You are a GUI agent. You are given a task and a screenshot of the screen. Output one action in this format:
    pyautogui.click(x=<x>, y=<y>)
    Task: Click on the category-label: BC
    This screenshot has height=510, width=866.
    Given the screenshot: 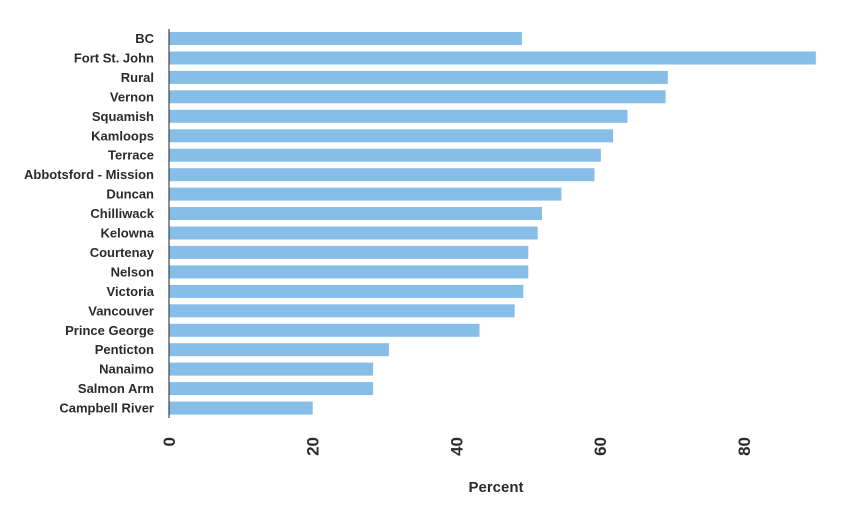 What is the action you would take?
    pyautogui.click(x=144, y=38)
    